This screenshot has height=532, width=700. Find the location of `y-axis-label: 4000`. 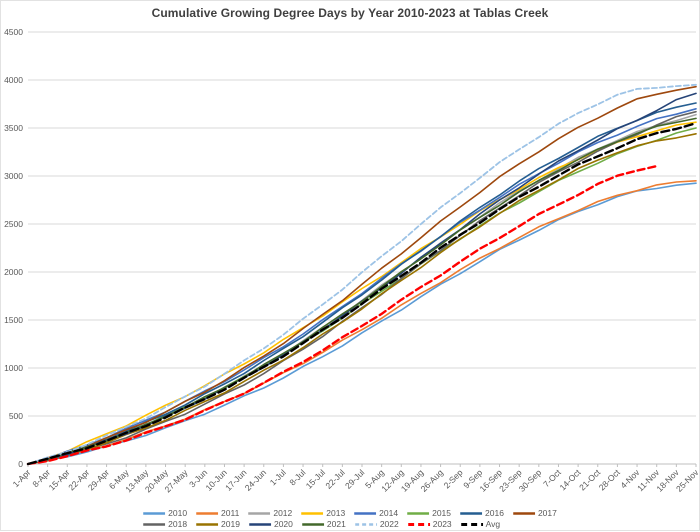

y-axis-label: 4000 is located at coordinates (13, 80).